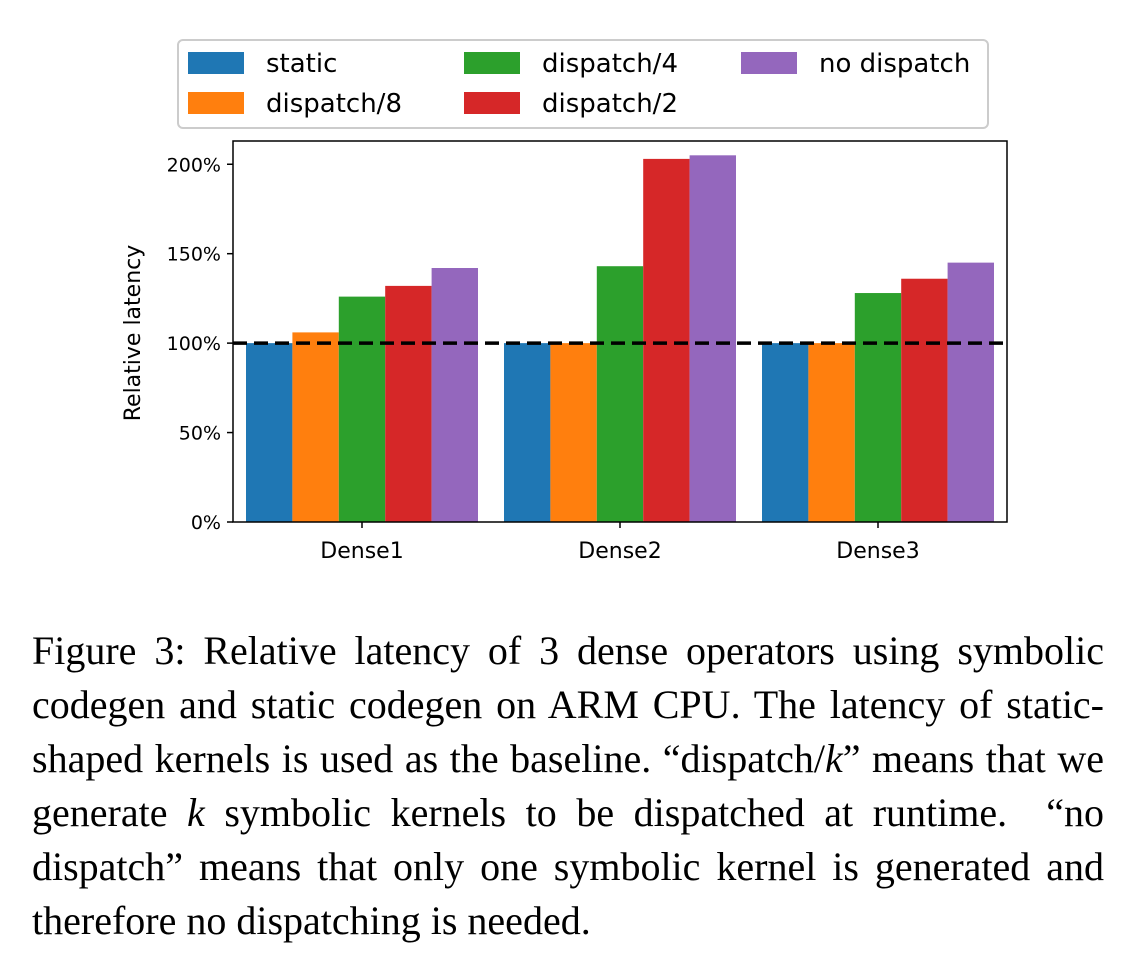 This screenshot has height=959, width=1126. What do you see at coordinates (194, 344) in the screenshot?
I see `y-tick-label: 100%` at bounding box center [194, 344].